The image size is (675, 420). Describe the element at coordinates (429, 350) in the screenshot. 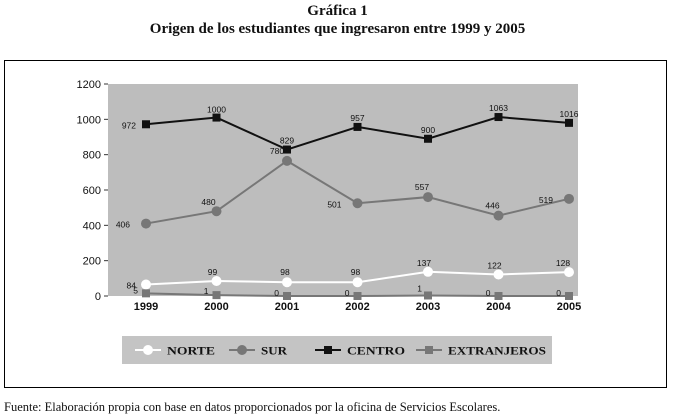

I see `legend-marker-extranjeros` at that location.